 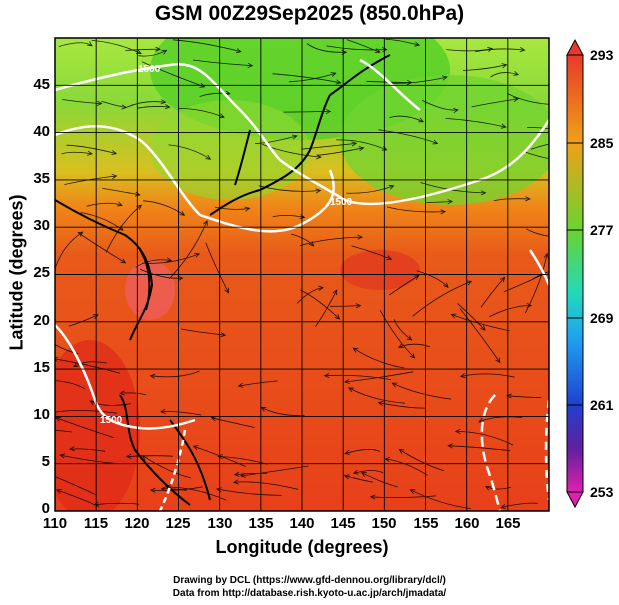 I want to click on contour-label: 1500, so click(x=341, y=202).